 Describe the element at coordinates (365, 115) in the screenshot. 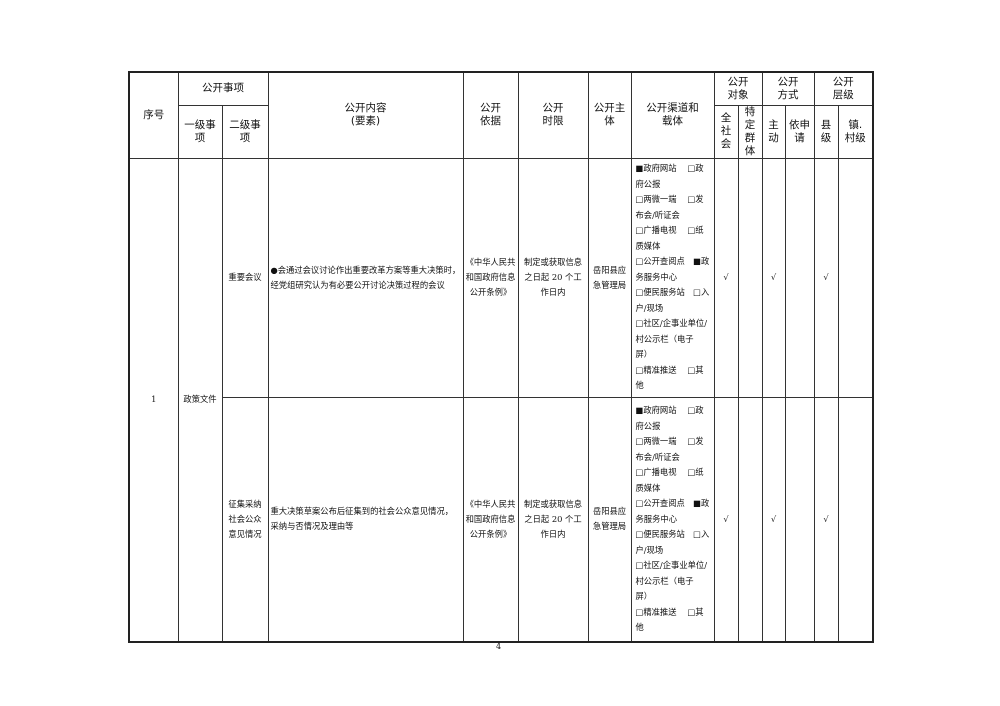

I see `header-content: 公开内容 (要素)` at that location.